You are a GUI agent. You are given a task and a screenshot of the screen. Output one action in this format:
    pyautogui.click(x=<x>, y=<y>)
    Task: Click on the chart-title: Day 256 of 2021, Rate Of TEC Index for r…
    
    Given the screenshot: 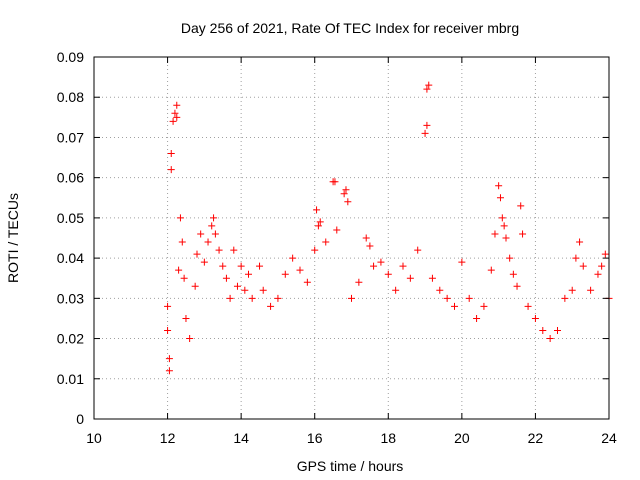 What is the action you would take?
    pyautogui.click(x=350, y=28)
    